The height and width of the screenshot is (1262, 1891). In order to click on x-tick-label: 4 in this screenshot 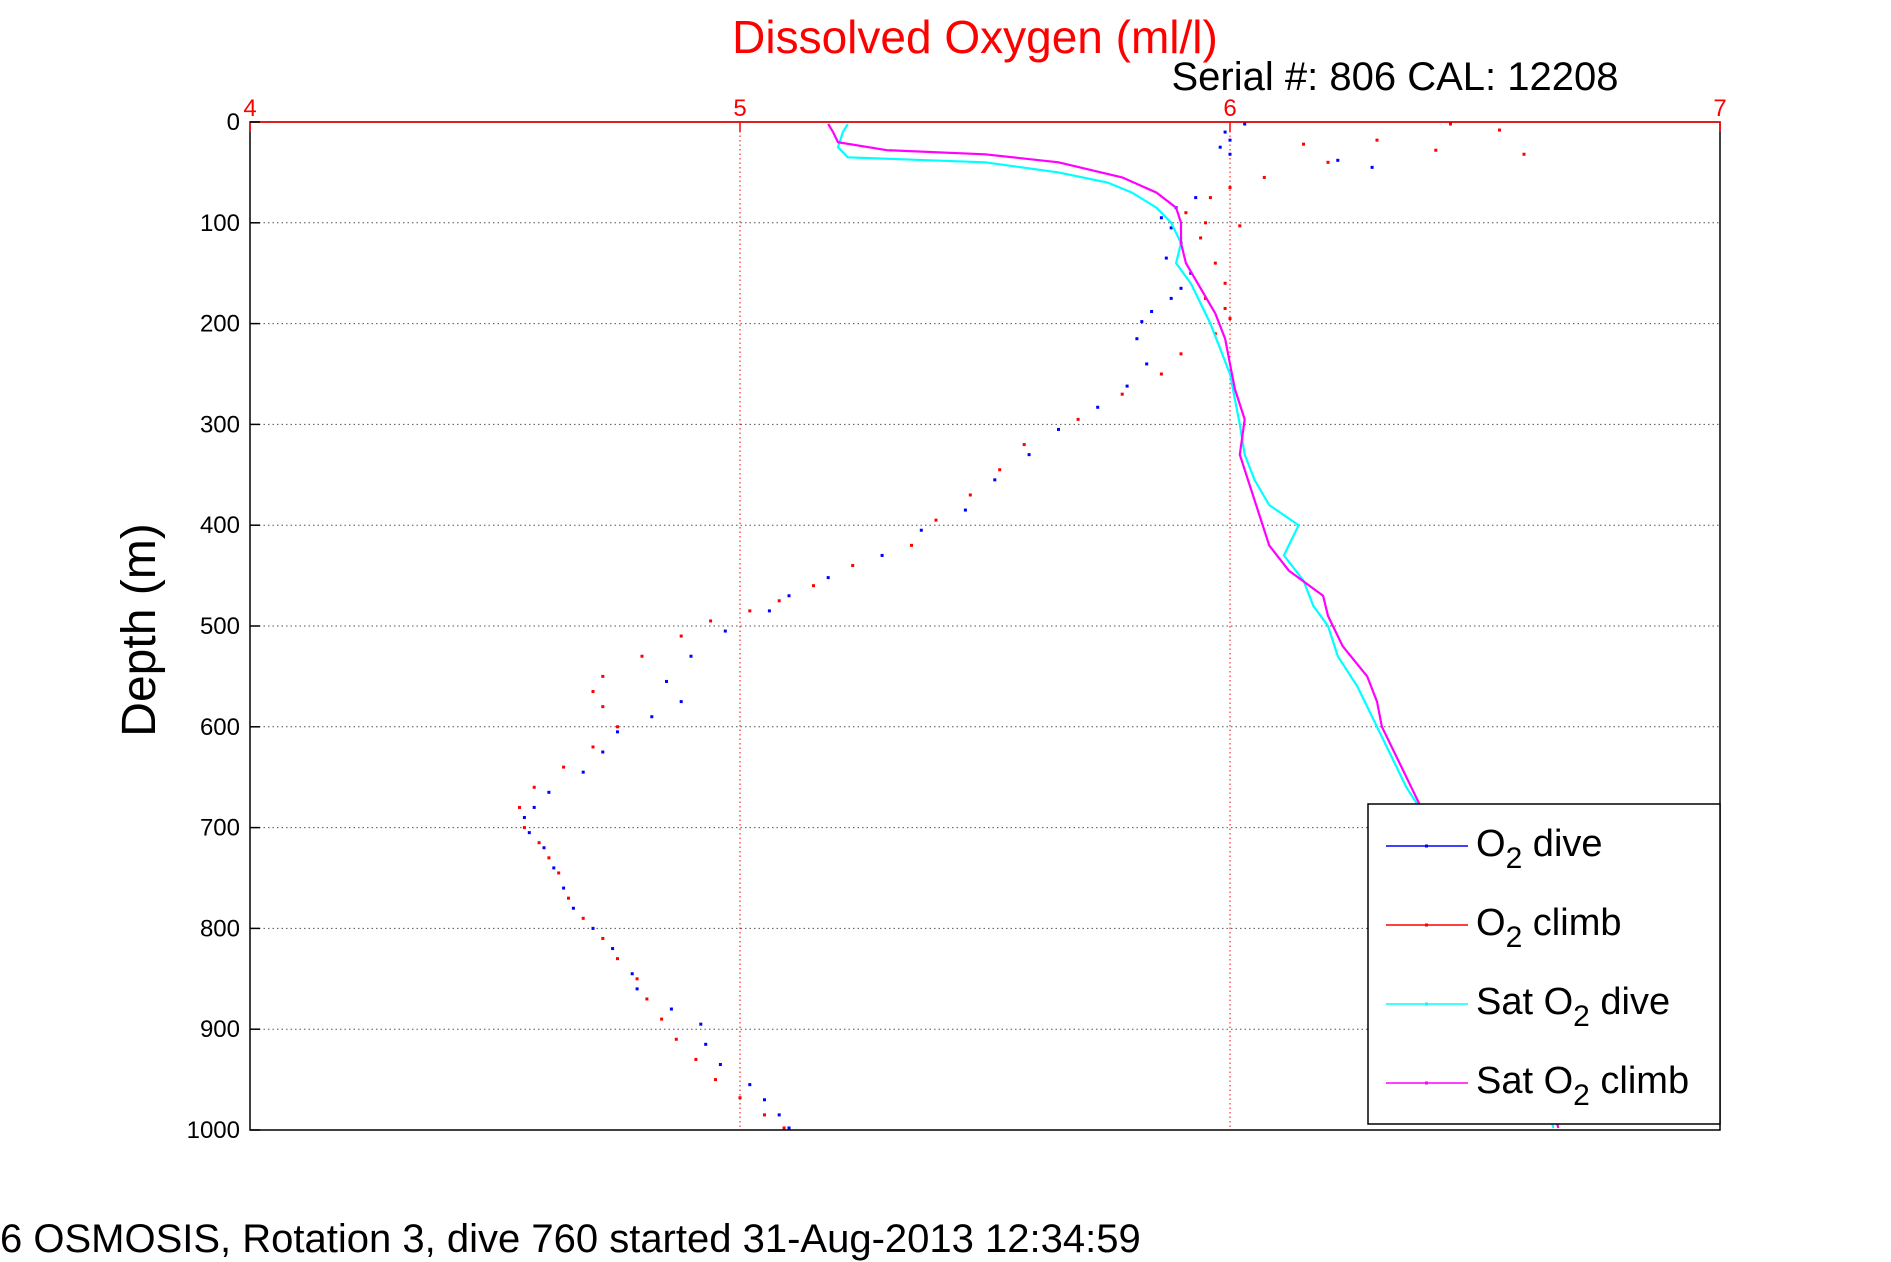, I will do `click(249, 108)`.